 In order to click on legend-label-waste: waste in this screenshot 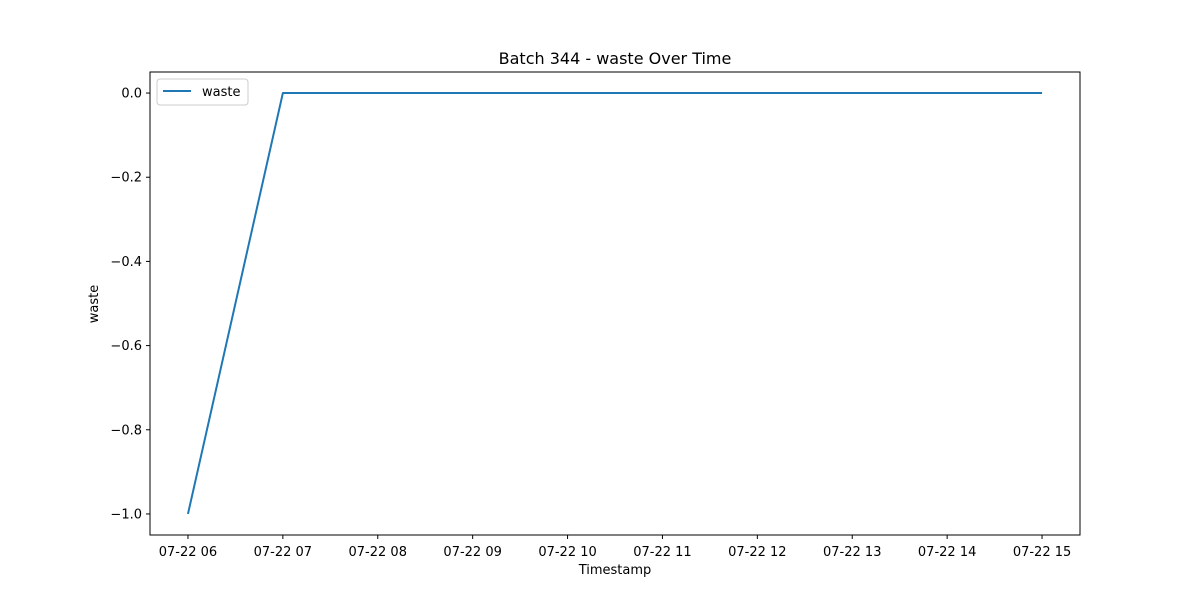, I will do `click(221, 92)`.